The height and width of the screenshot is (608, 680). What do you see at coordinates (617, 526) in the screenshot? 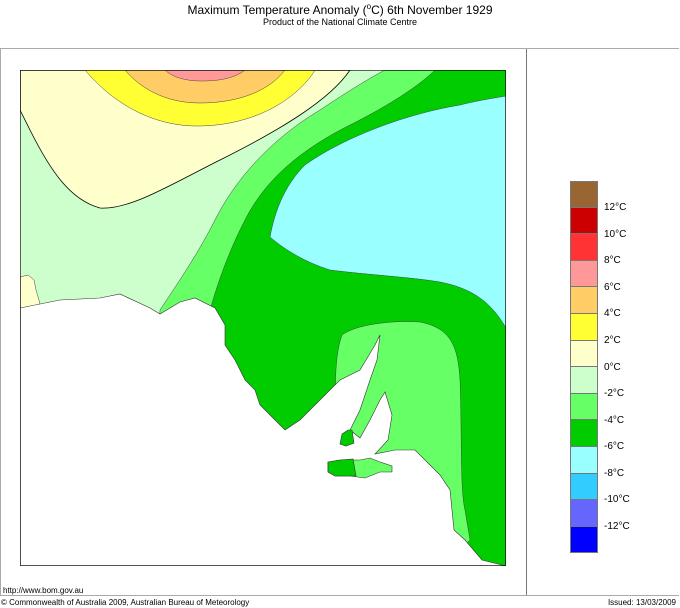
I see `legend-label: -12°C` at bounding box center [617, 526].